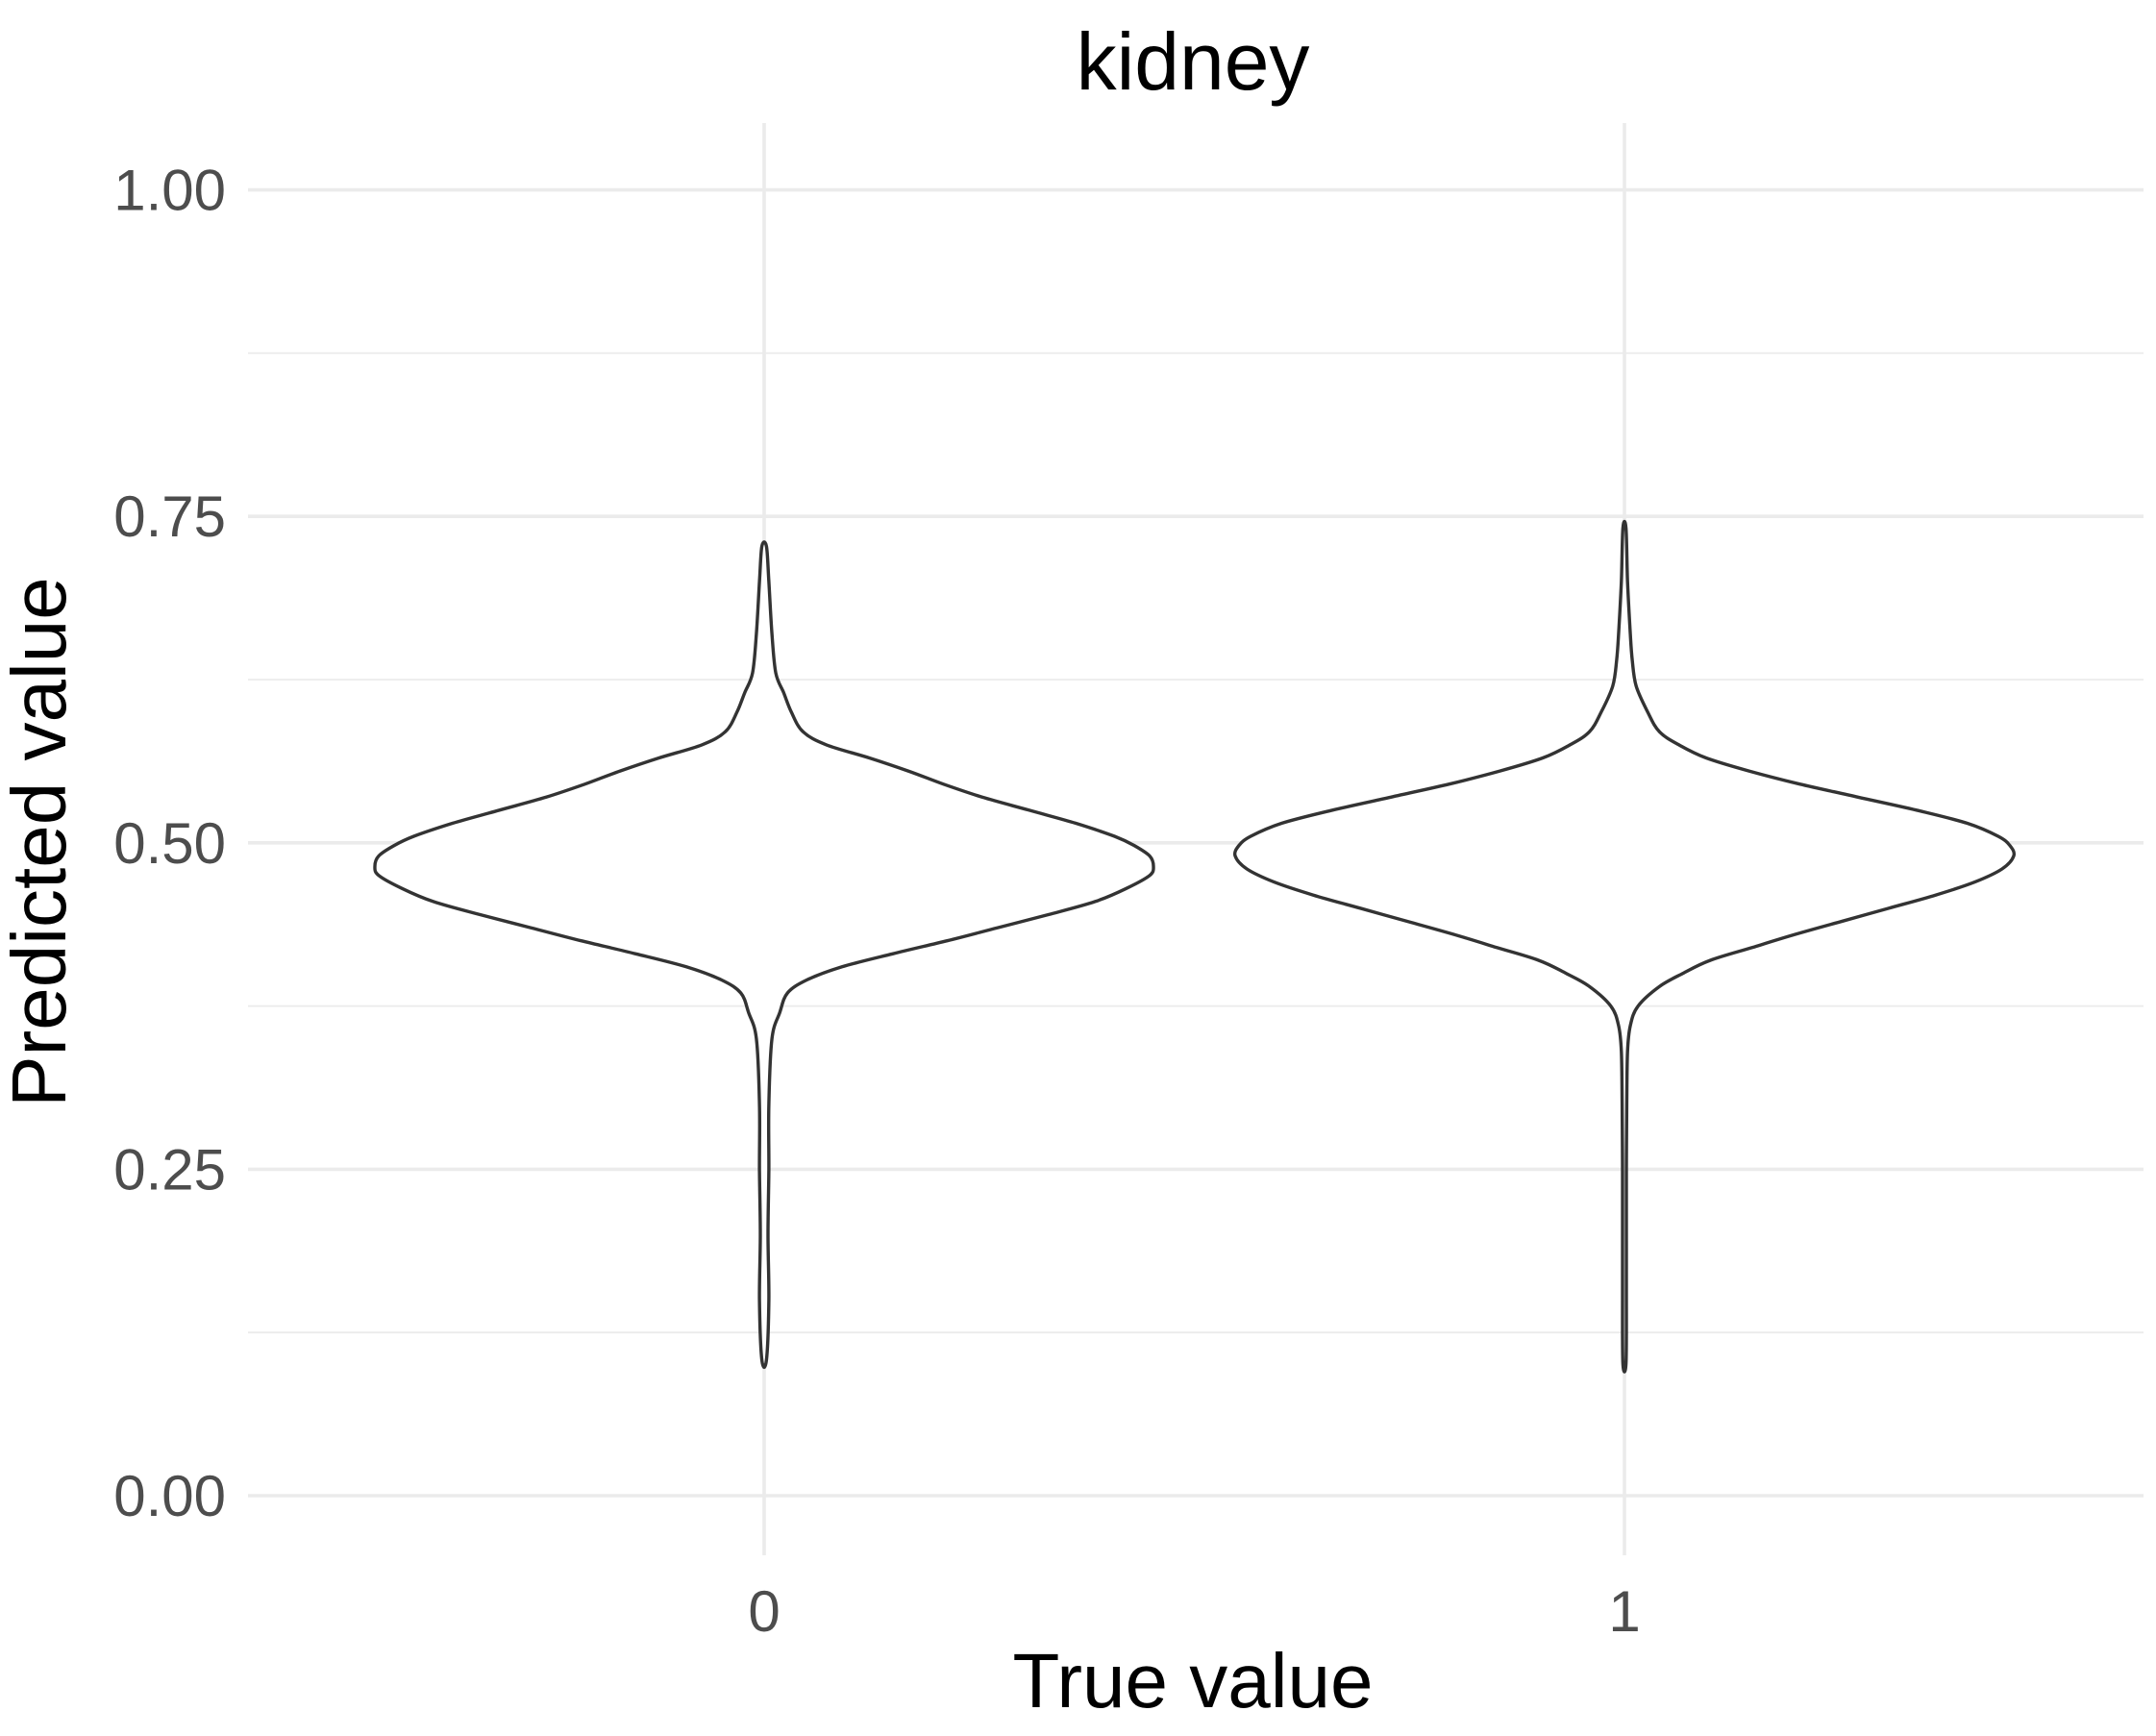  Describe the element at coordinates (169, 1496) in the screenshot. I see `y-tick-label-0: 0.00` at that location.